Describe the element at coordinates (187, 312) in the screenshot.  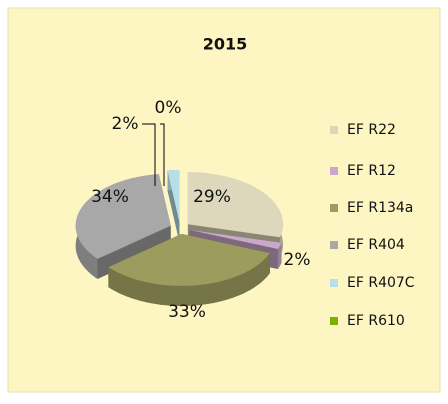
I see `data-label: 33%` at that location.